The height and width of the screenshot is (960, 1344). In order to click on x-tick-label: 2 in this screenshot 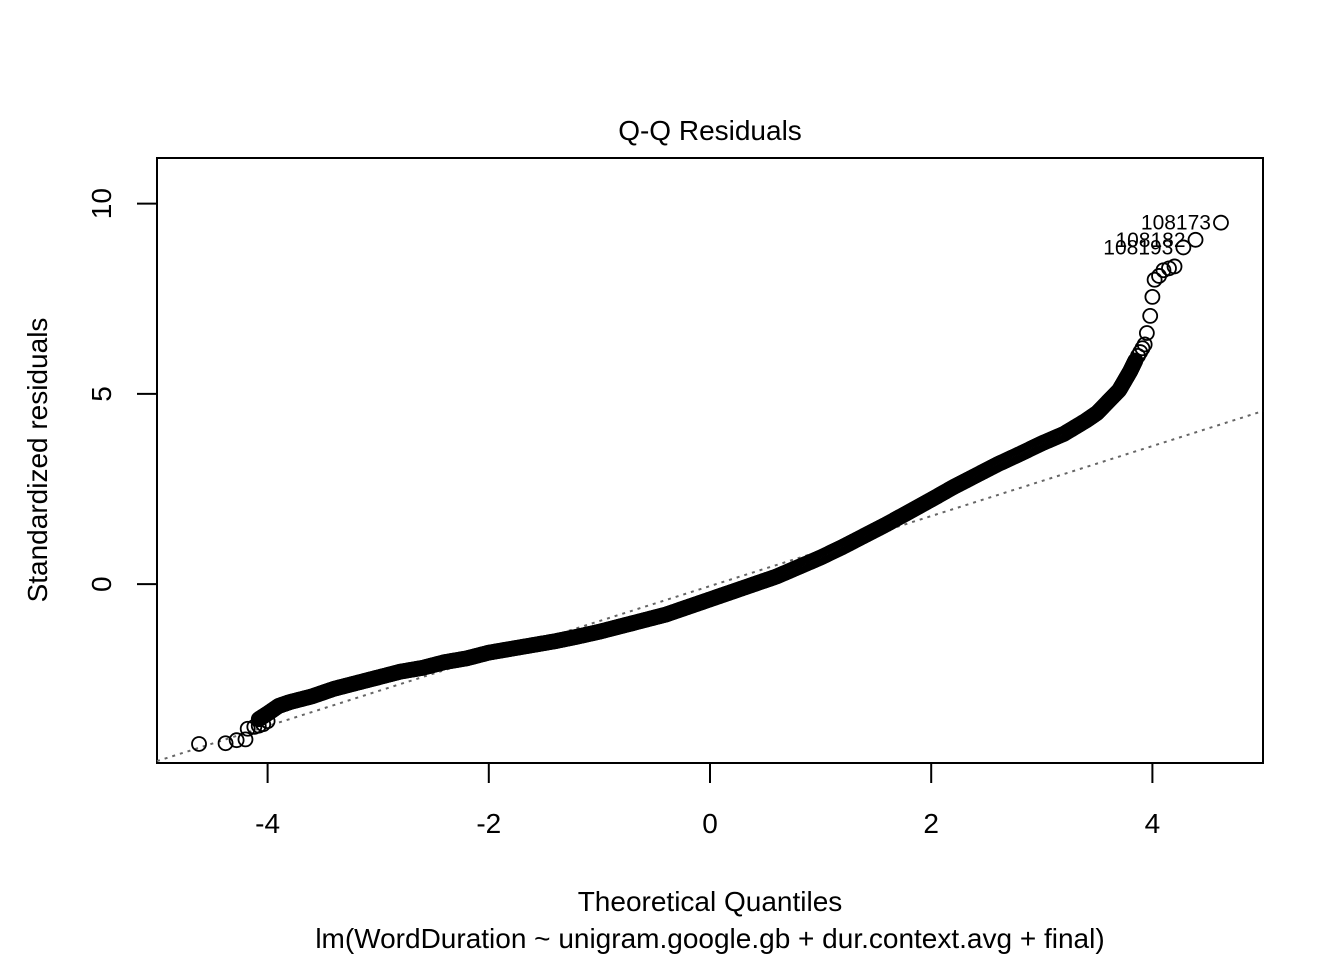, I will do `click(931, 823)`.